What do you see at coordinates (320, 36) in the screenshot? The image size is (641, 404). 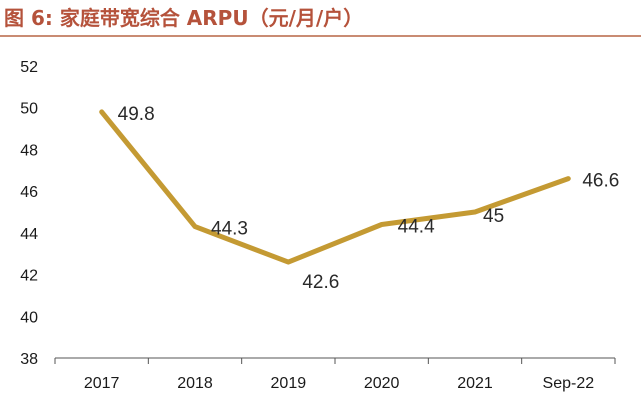 I see `title-underline` at bounding box center [320, 36].